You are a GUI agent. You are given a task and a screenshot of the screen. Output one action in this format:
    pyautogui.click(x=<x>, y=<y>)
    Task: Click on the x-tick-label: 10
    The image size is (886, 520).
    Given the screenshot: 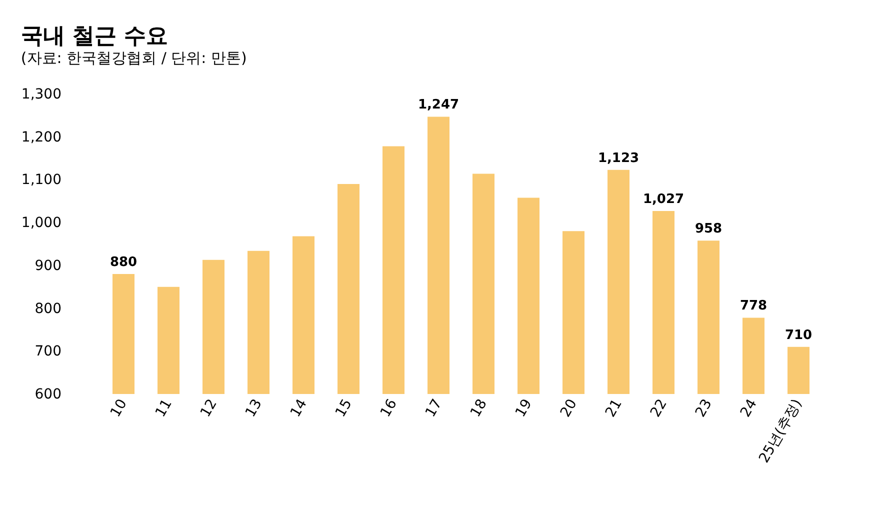 What is the action you would take?
    pyautogui.click(x=119, y=408)
    